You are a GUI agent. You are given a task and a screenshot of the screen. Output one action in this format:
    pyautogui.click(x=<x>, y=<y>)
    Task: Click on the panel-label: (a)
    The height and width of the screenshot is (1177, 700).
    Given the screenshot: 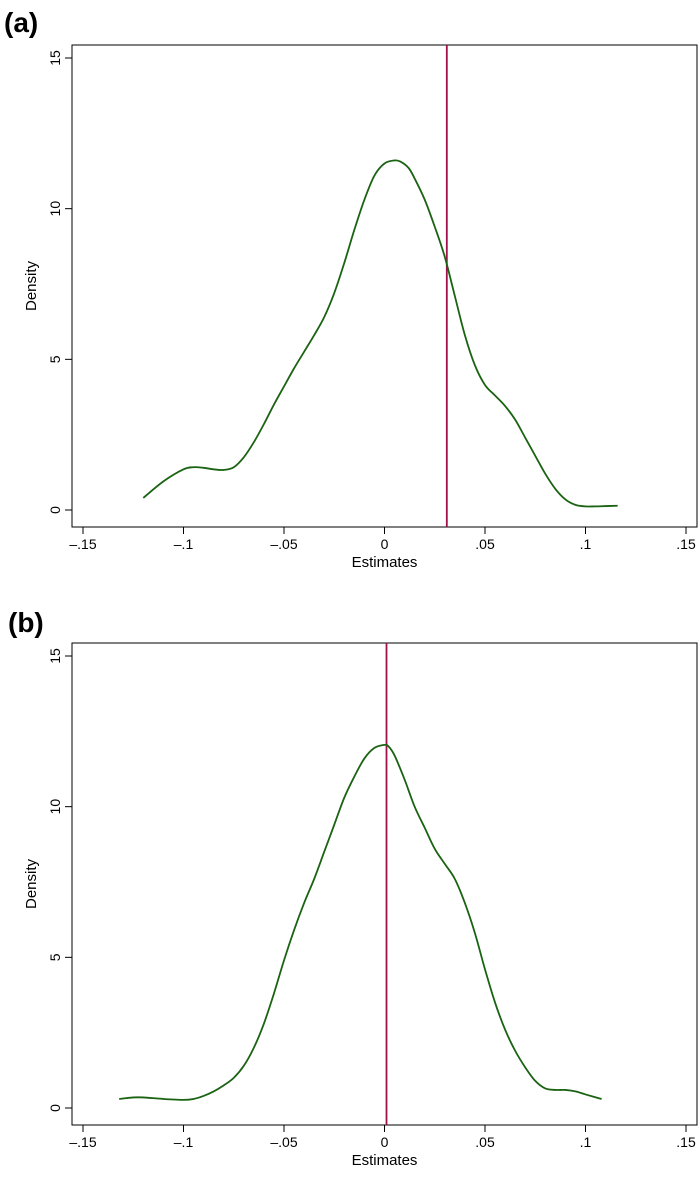 What is the action you would take?
    pyautogui.click(x=21, y=22)
    